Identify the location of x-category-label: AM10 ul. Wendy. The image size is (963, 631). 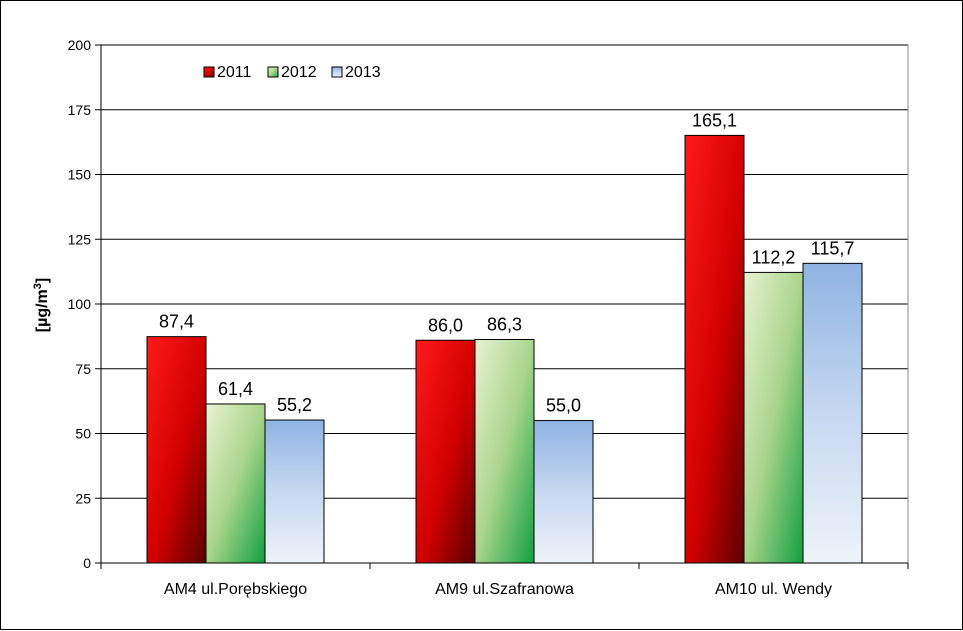
(773, 589).